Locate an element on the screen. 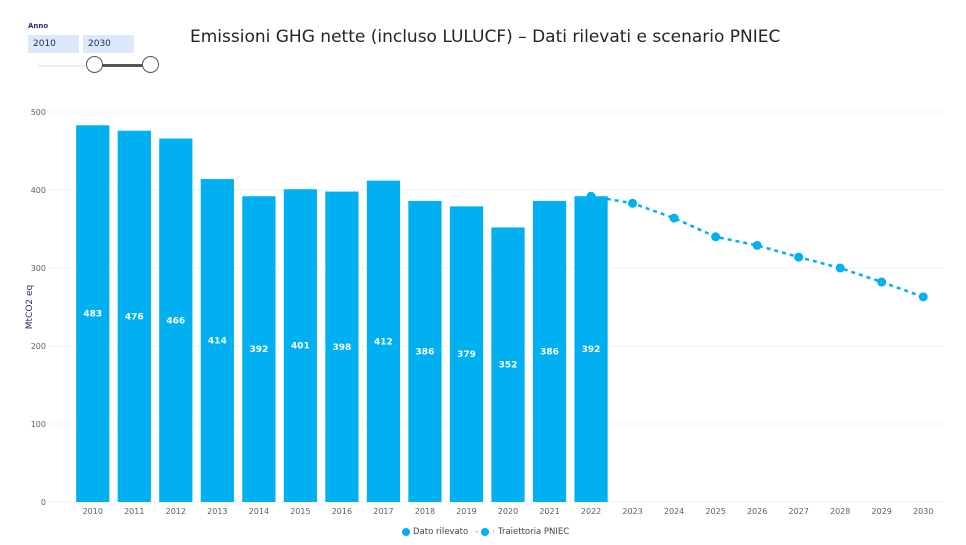  legend-bar-swatch-icon is located at coordinates (406, 532).